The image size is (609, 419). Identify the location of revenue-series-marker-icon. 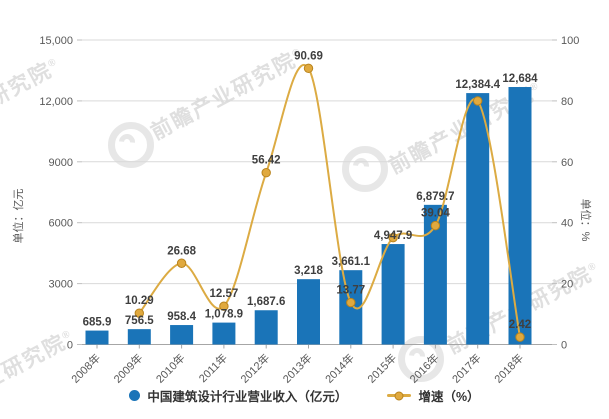
(135, 395).